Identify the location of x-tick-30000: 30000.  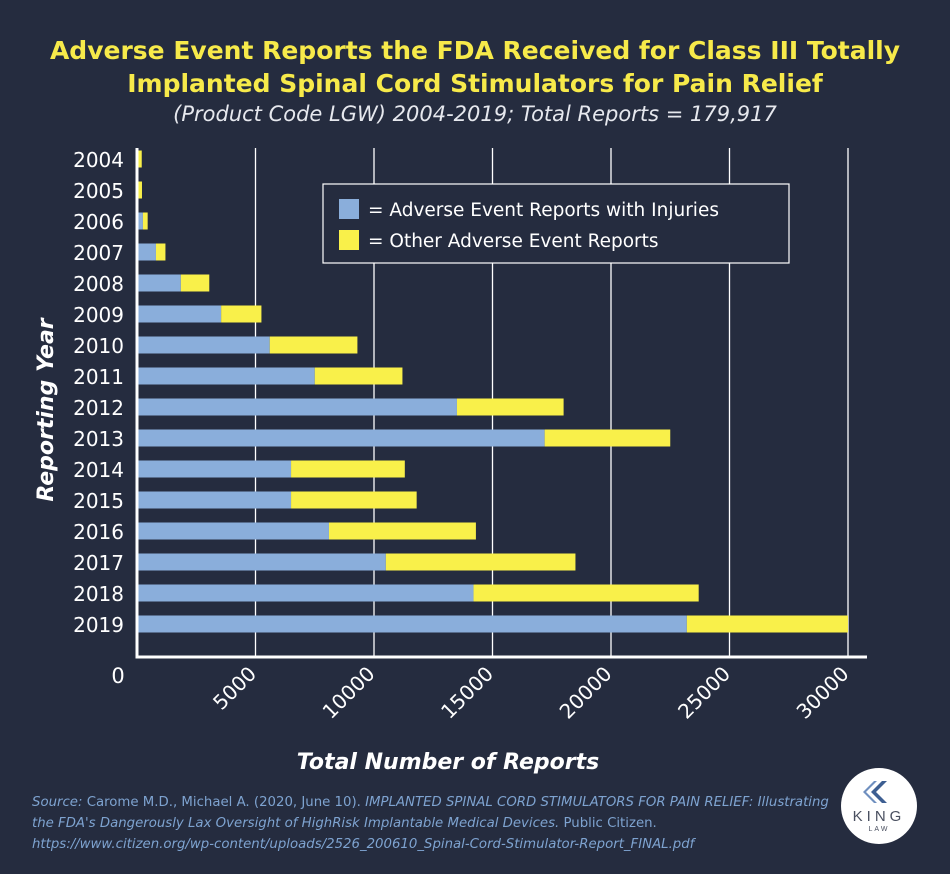
(823, 693).